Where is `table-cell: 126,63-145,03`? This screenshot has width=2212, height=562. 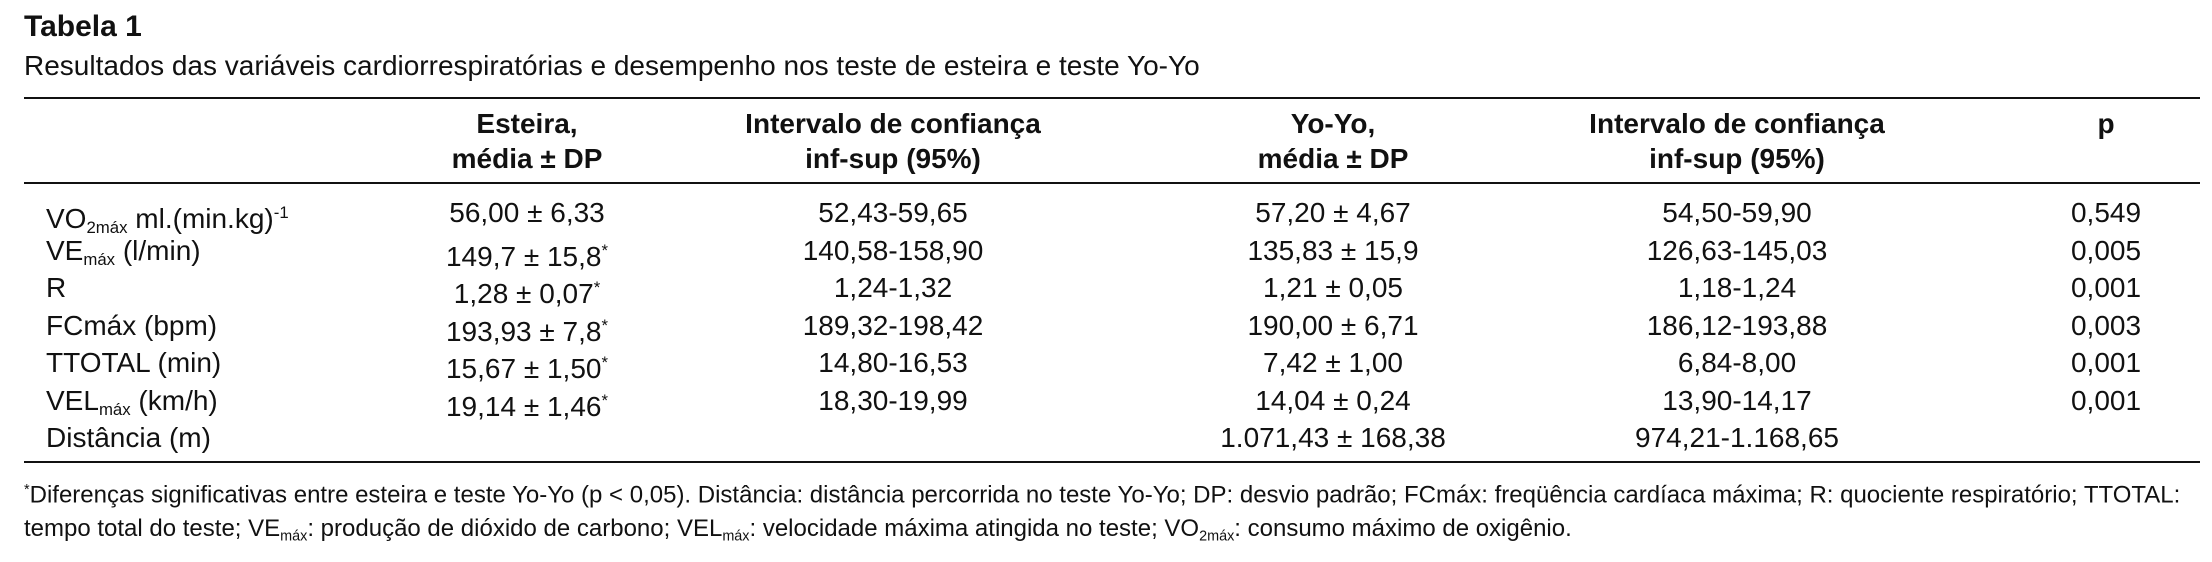
table-cell: 126,63-145,03 is located at coordinates (1737, 251).